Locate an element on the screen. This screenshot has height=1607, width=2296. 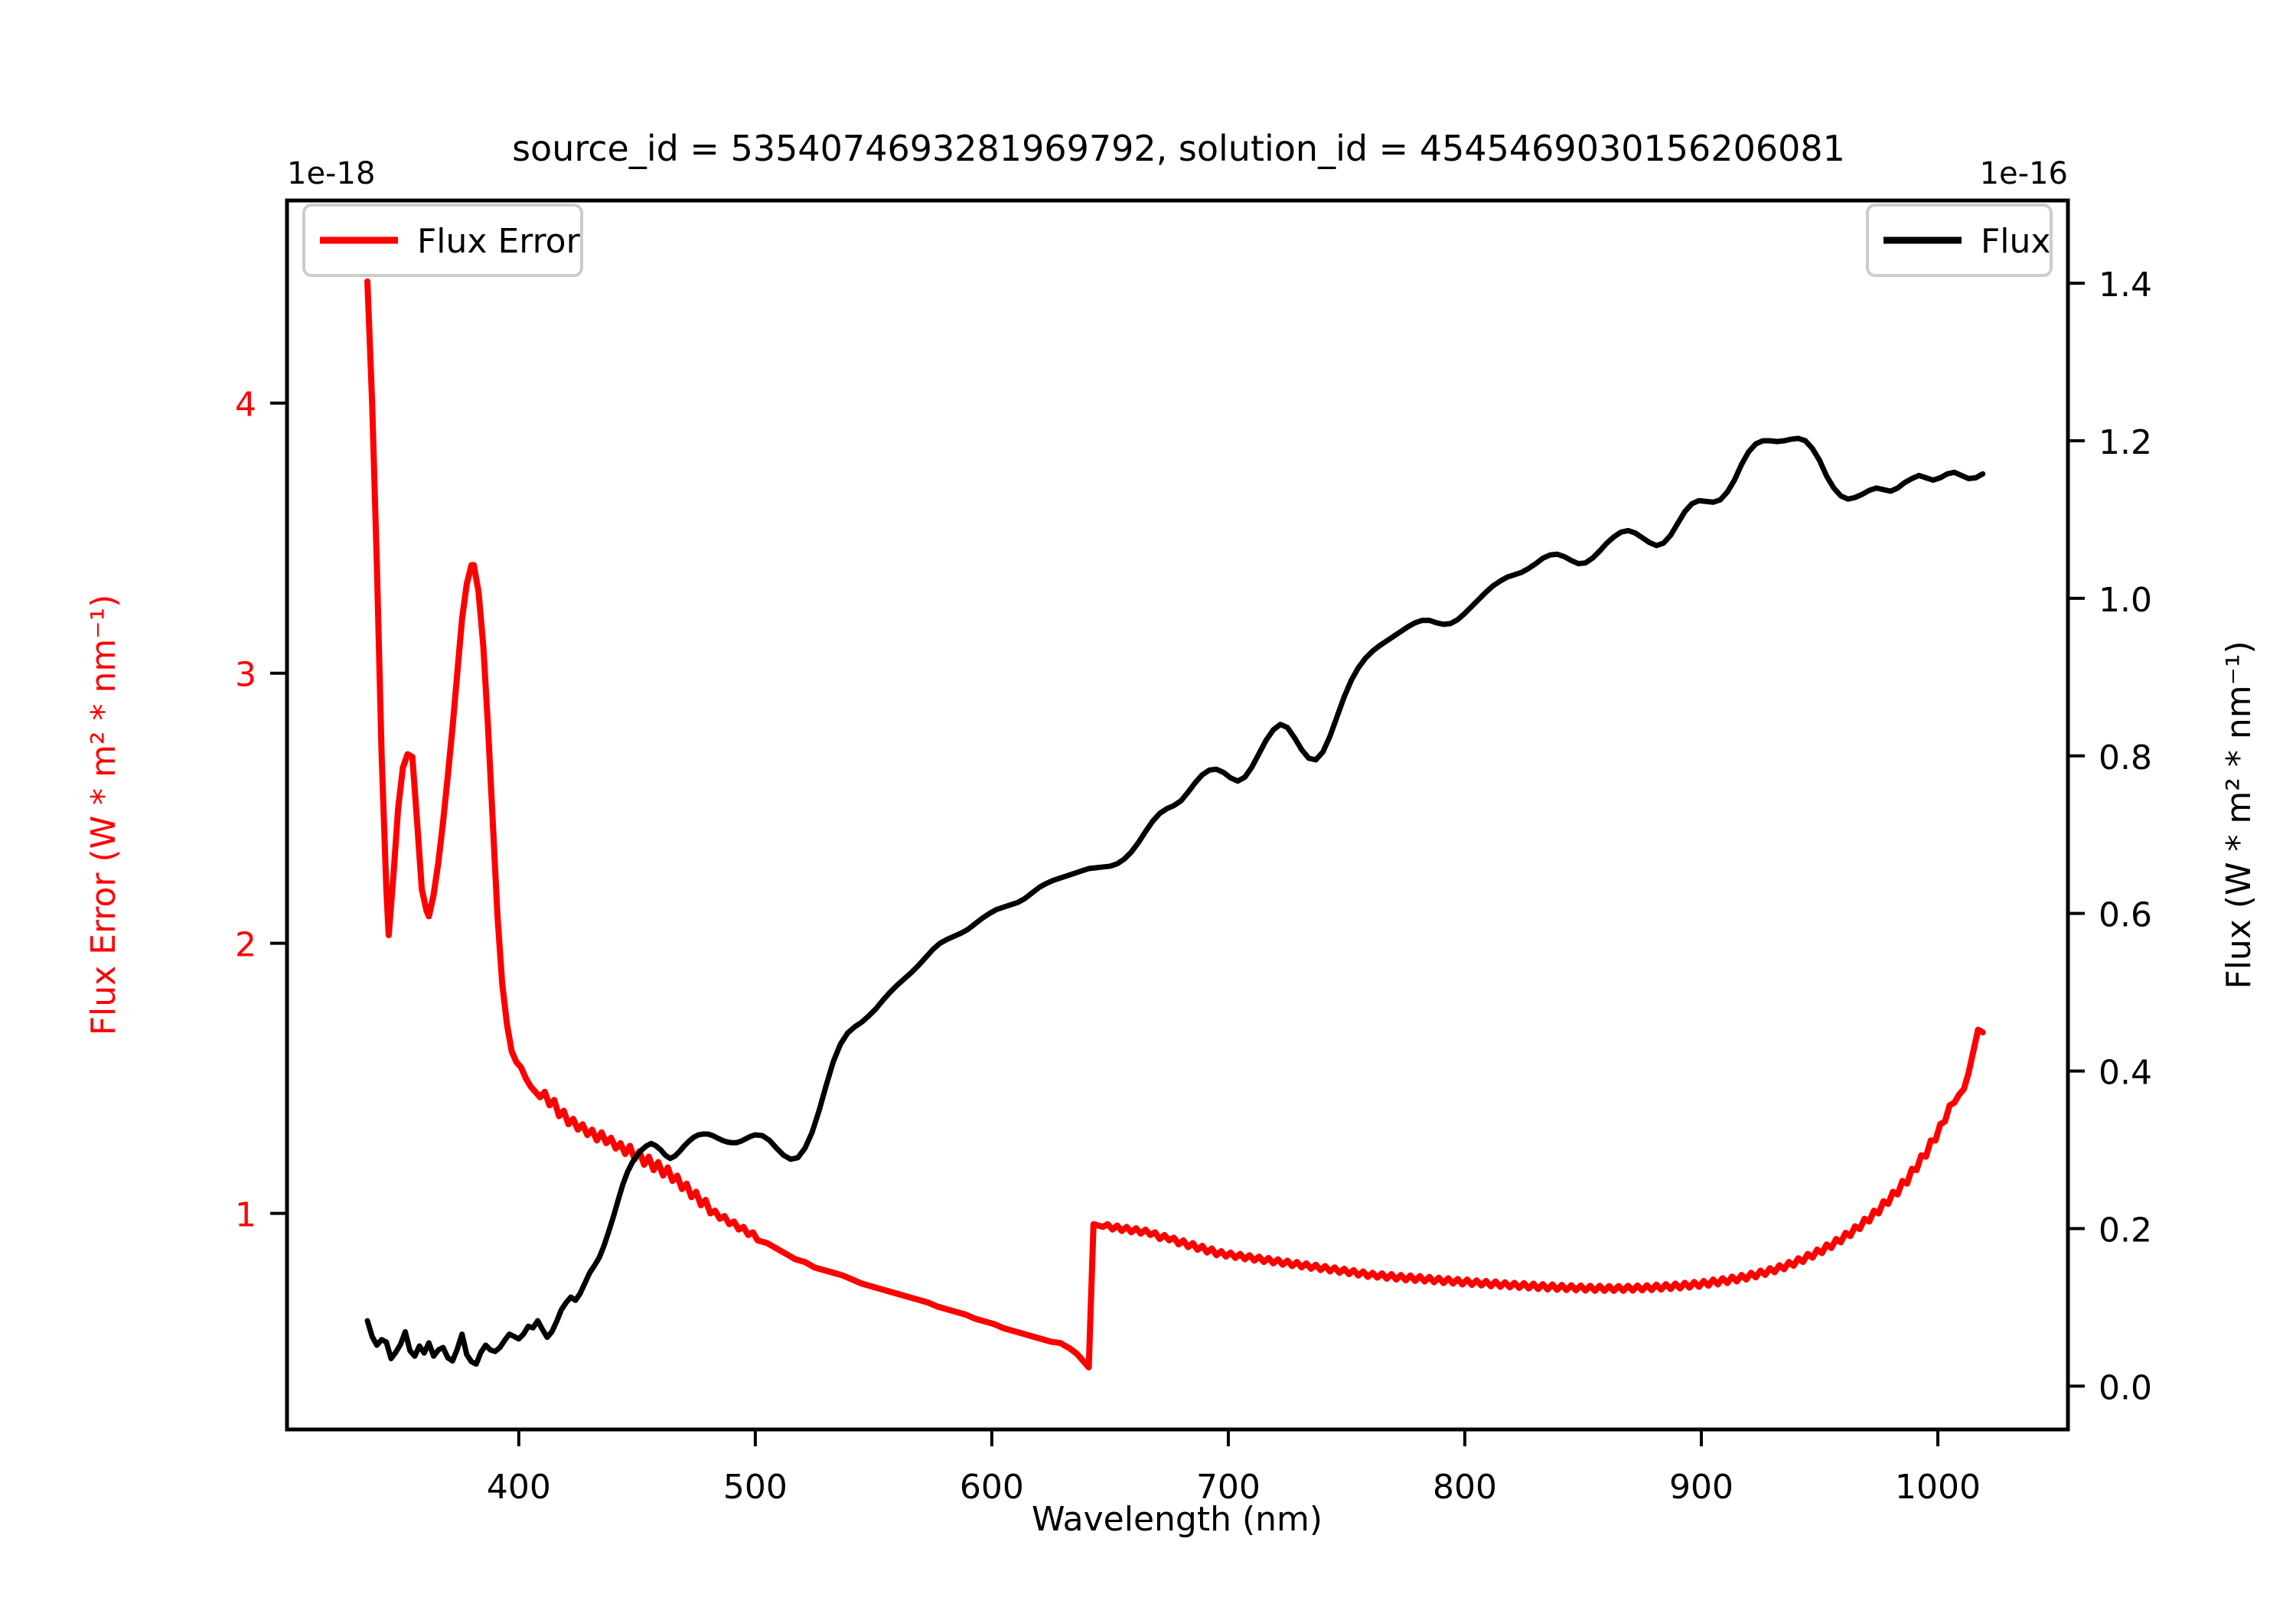
x-axis-label: Wavelength (nm) is located at coordinates (1177, 1520).